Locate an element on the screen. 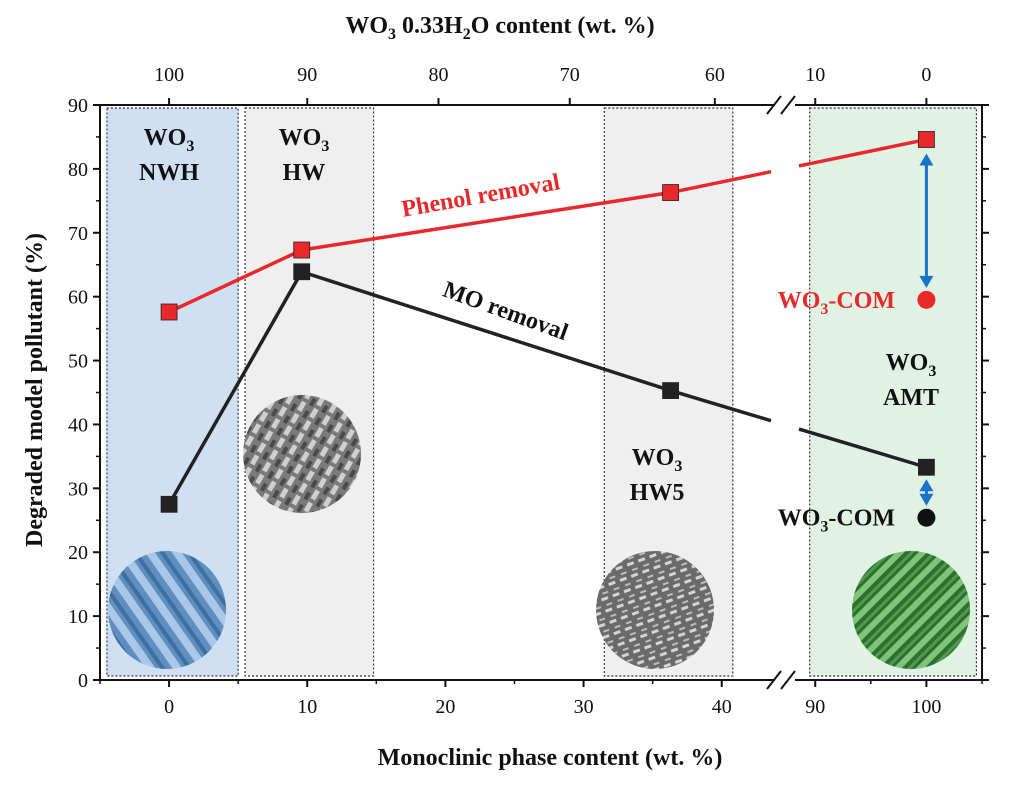 The width and height of the screenshot is (1024, 791). region-label-amt: AMT is located at coordinates (911, 398).